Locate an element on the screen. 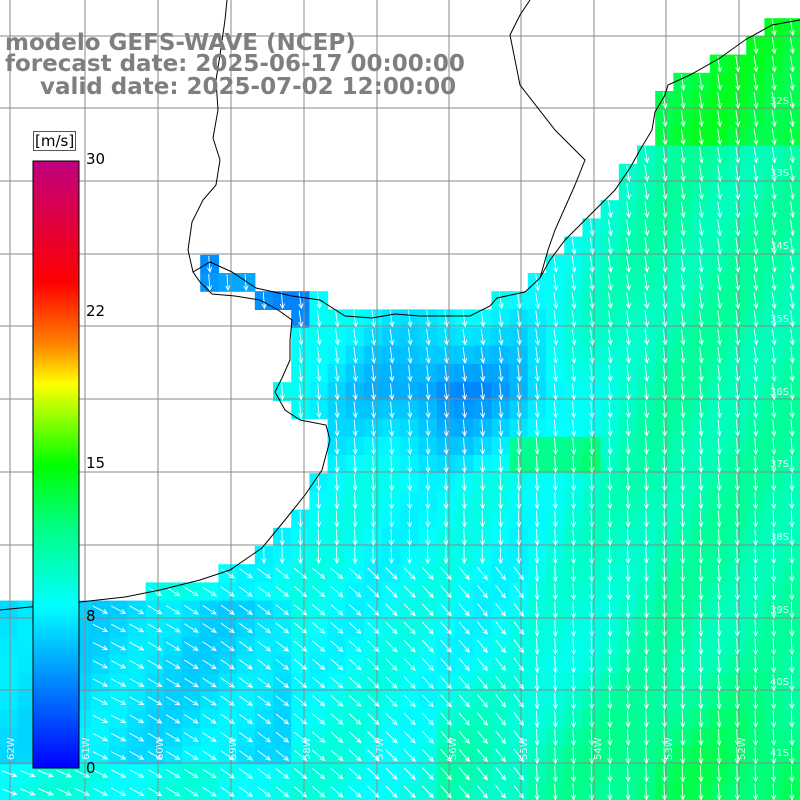  lat-label: 40S is located at coordinates (780, 682).